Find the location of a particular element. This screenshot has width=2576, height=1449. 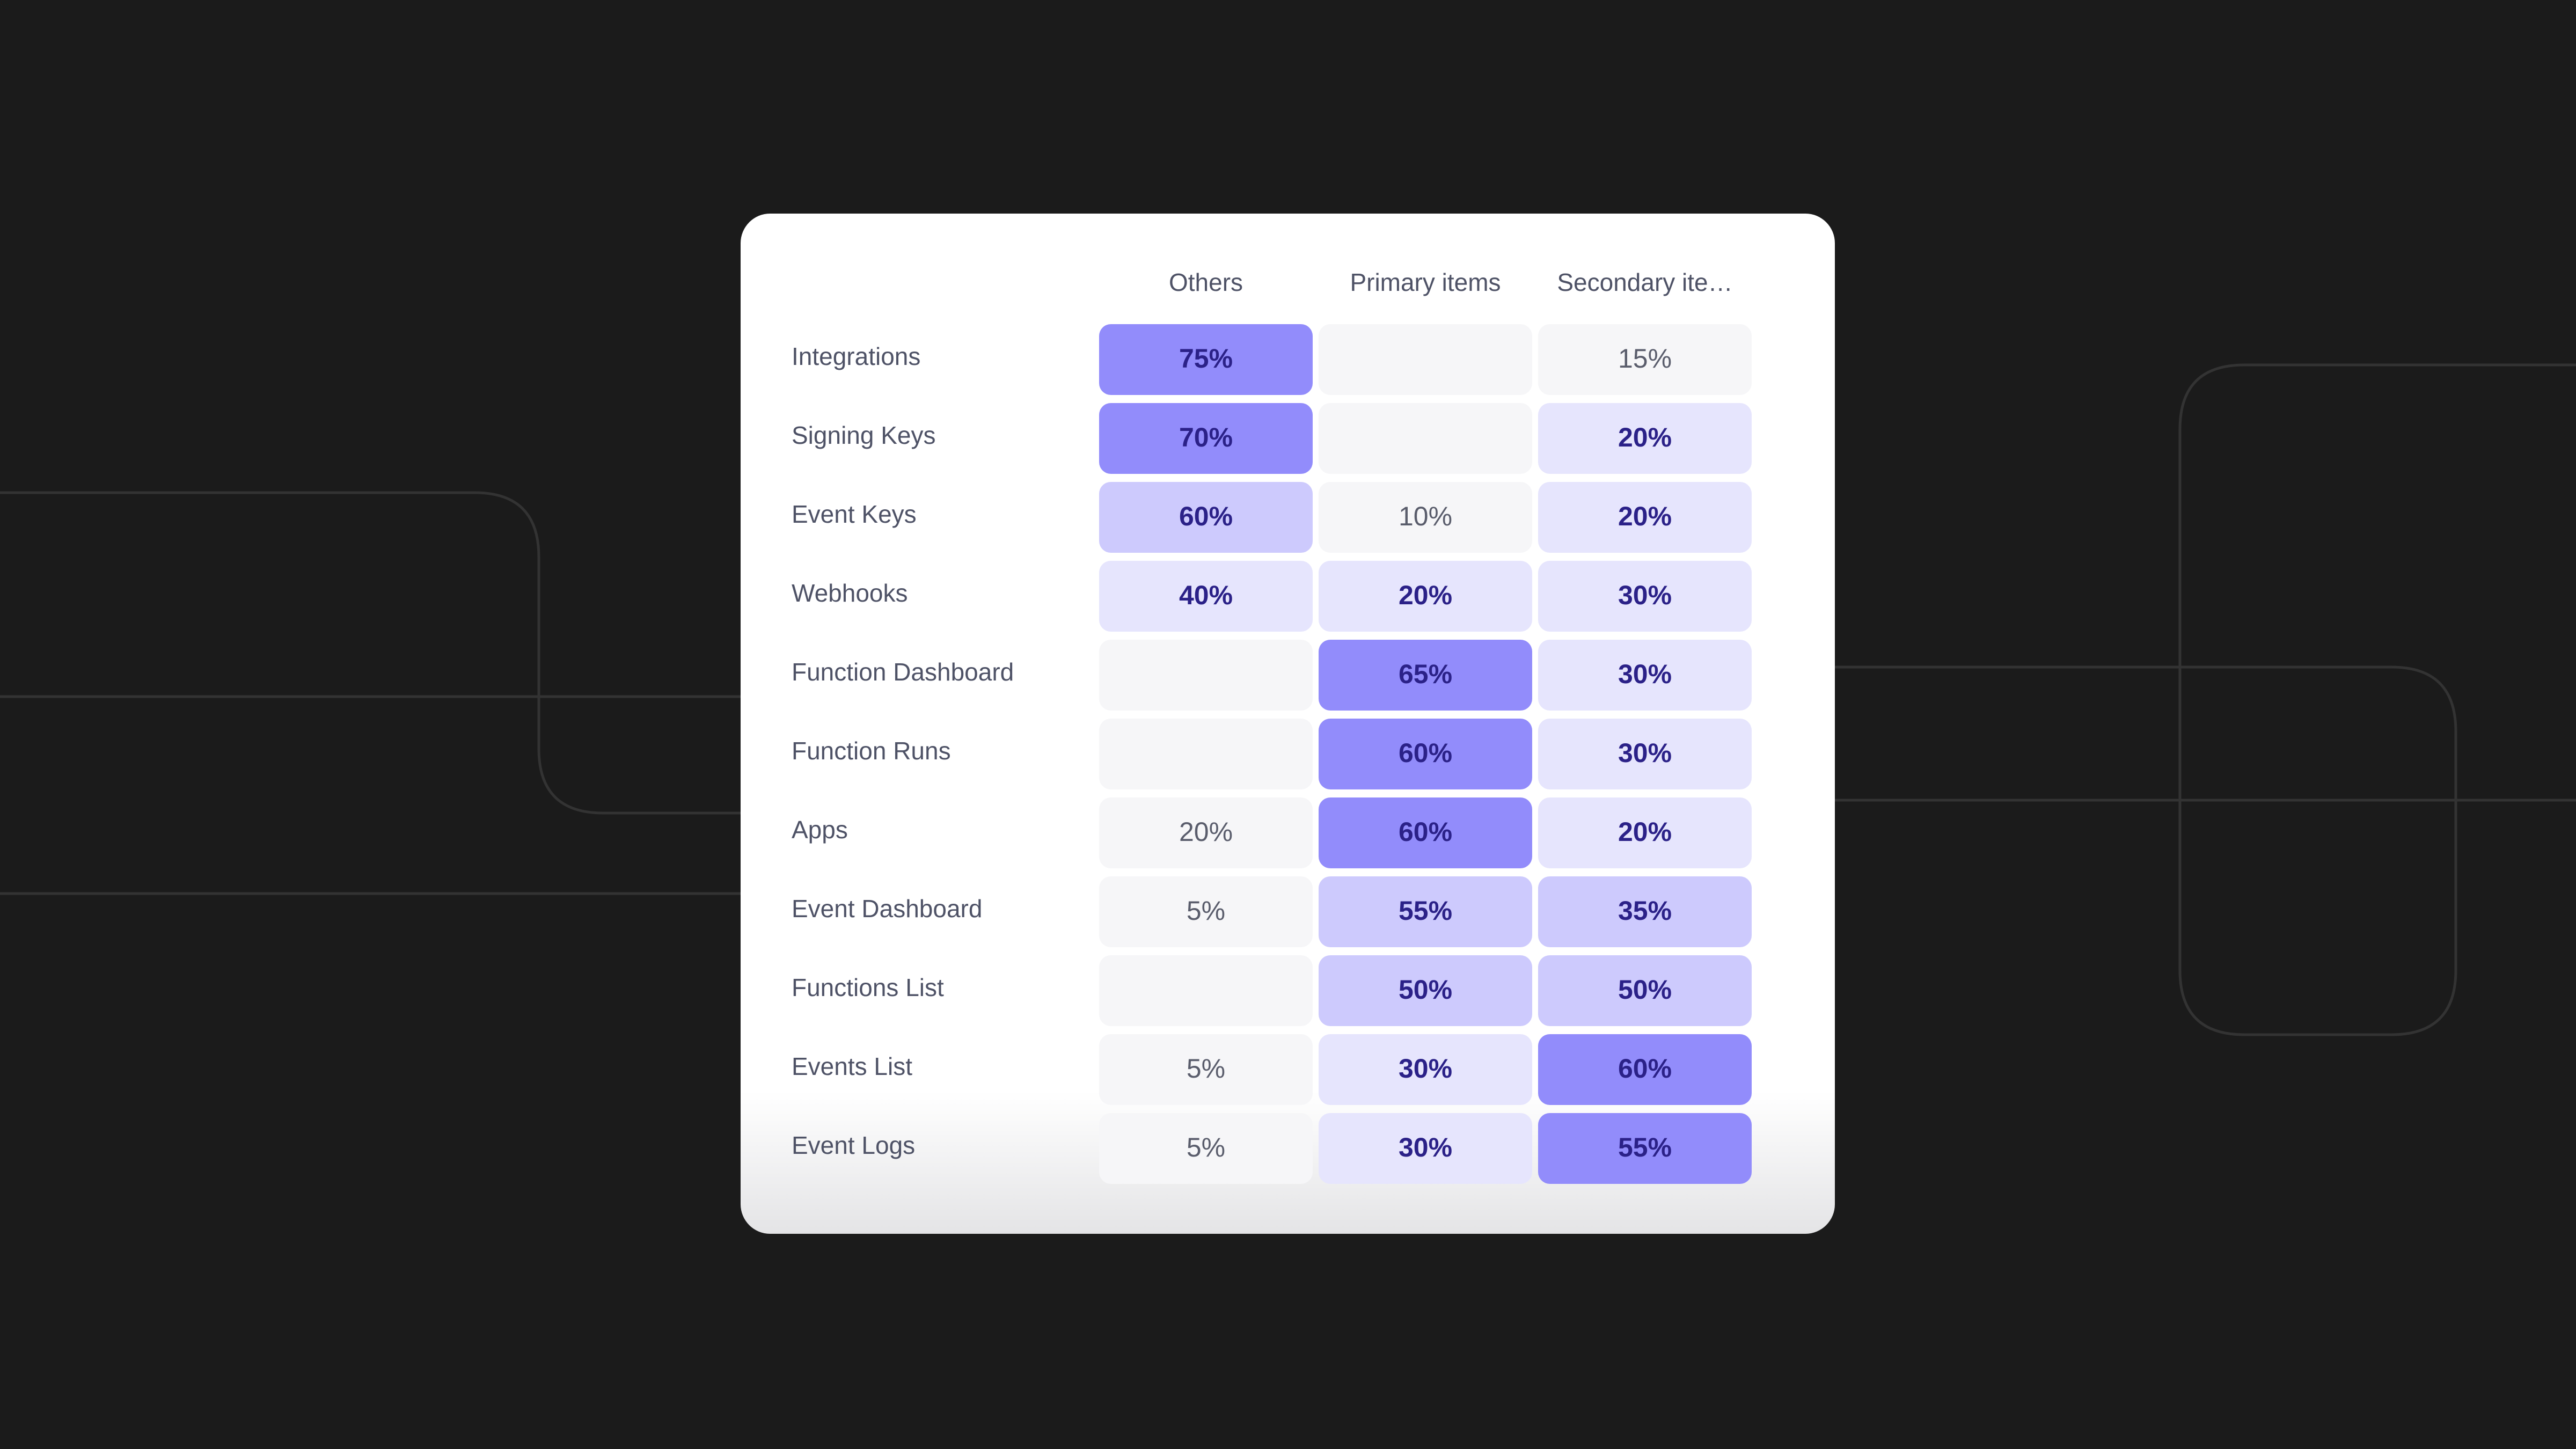

row-label: Event Dashboard is located at coordinates (887, 909).